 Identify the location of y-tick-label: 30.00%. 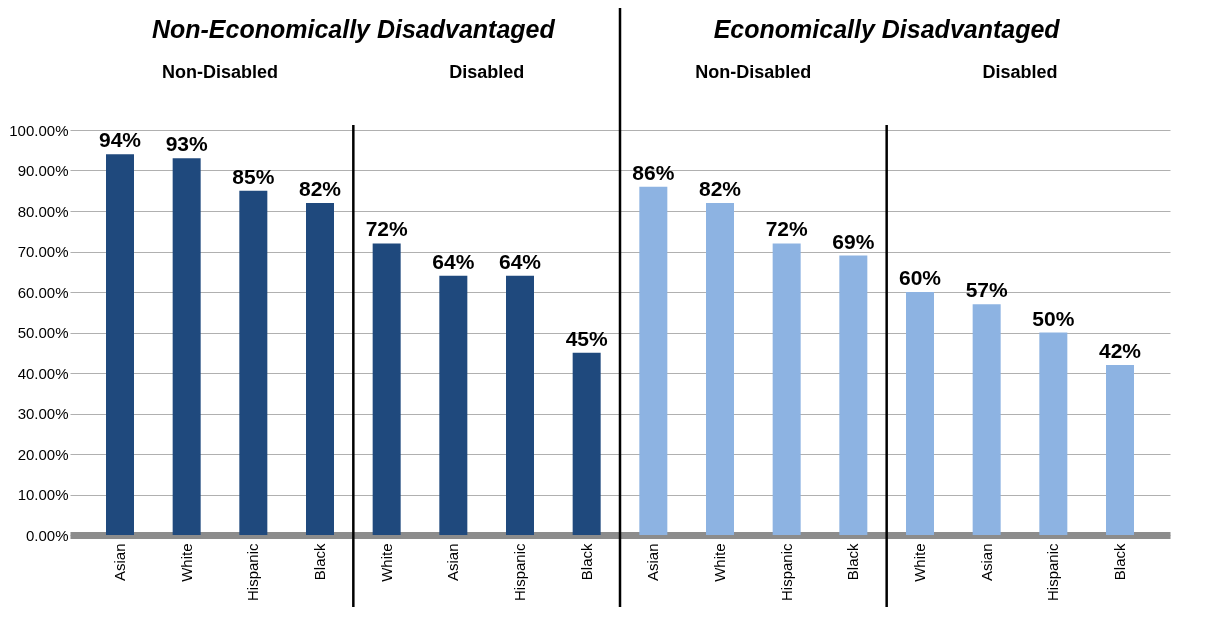
(43, 413).